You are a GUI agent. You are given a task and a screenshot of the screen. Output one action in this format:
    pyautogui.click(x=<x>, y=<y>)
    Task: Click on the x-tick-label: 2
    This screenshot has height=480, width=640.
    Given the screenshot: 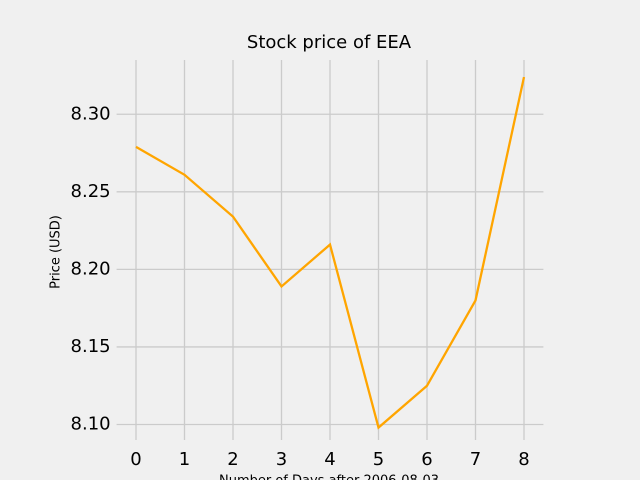 What is the action you would take?
    pyautogui.click(x=232, y=459)
    